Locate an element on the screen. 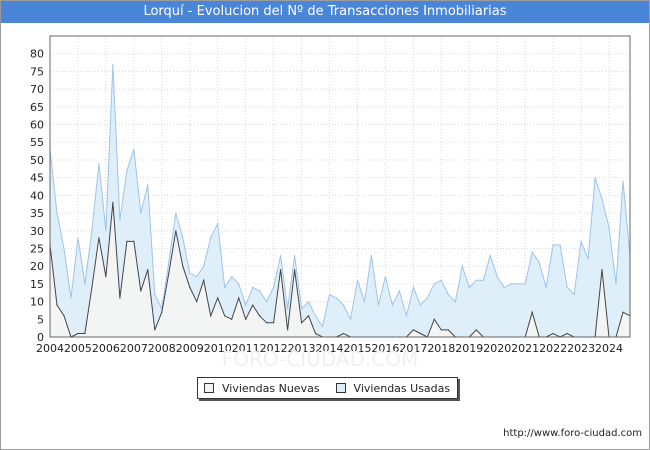 This screenshot has width=650, height=450. x-tick-label: 2013 is located at coordinates (302, 348).